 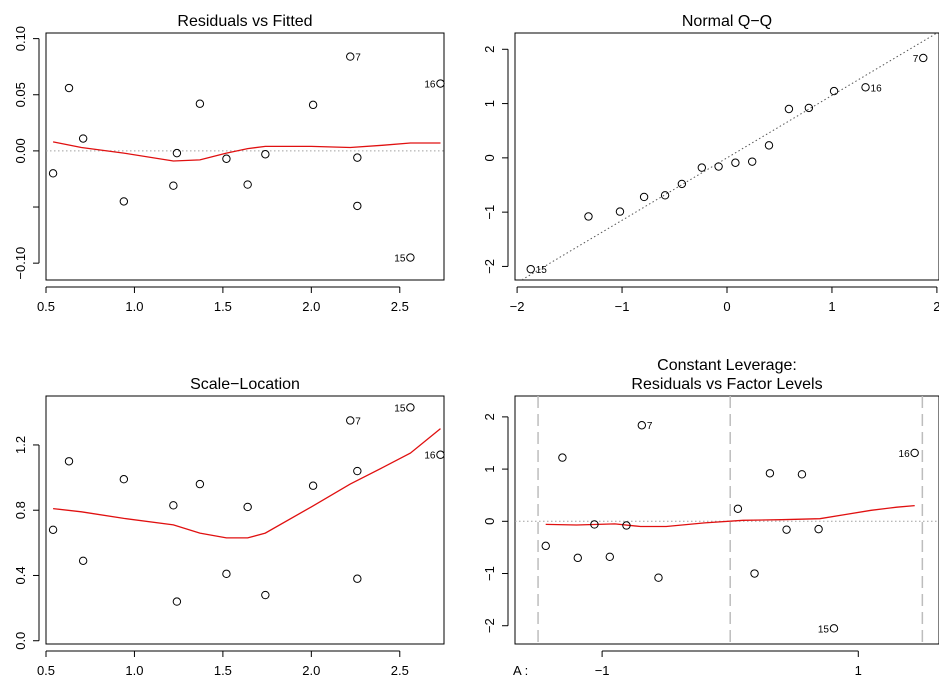 I want to click on y-axis: −2 −1 0 1 2, so click(x=495, y=160).